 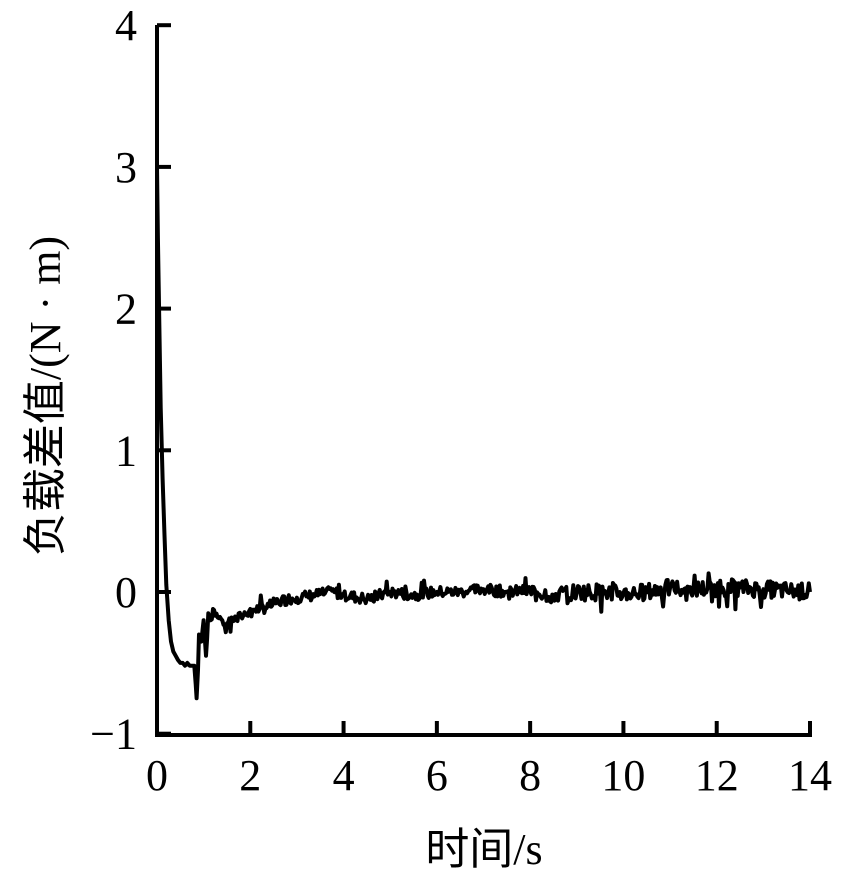 What do you see at coordinates (530, 775) in the screenshot?
I see `x-tick-label: 8` at bounding box center [530, 775].